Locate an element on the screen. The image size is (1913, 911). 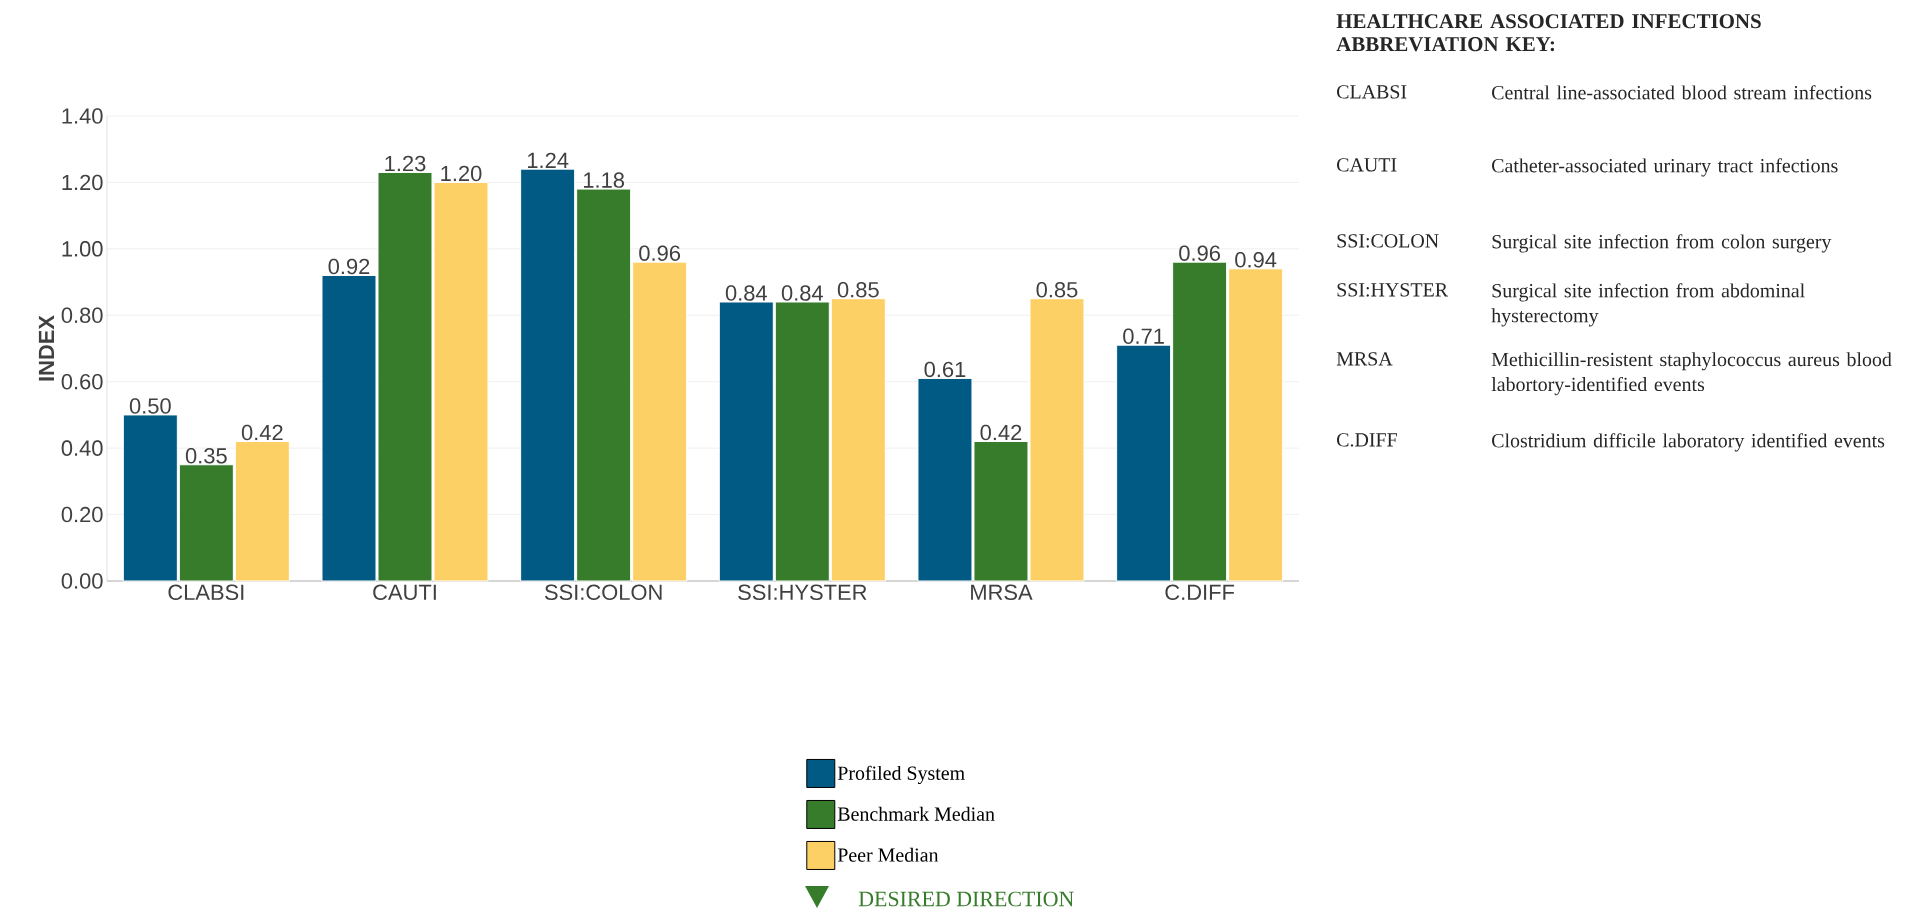
x-tick-label: SSI:COLON is located at coordinates (603, 592).